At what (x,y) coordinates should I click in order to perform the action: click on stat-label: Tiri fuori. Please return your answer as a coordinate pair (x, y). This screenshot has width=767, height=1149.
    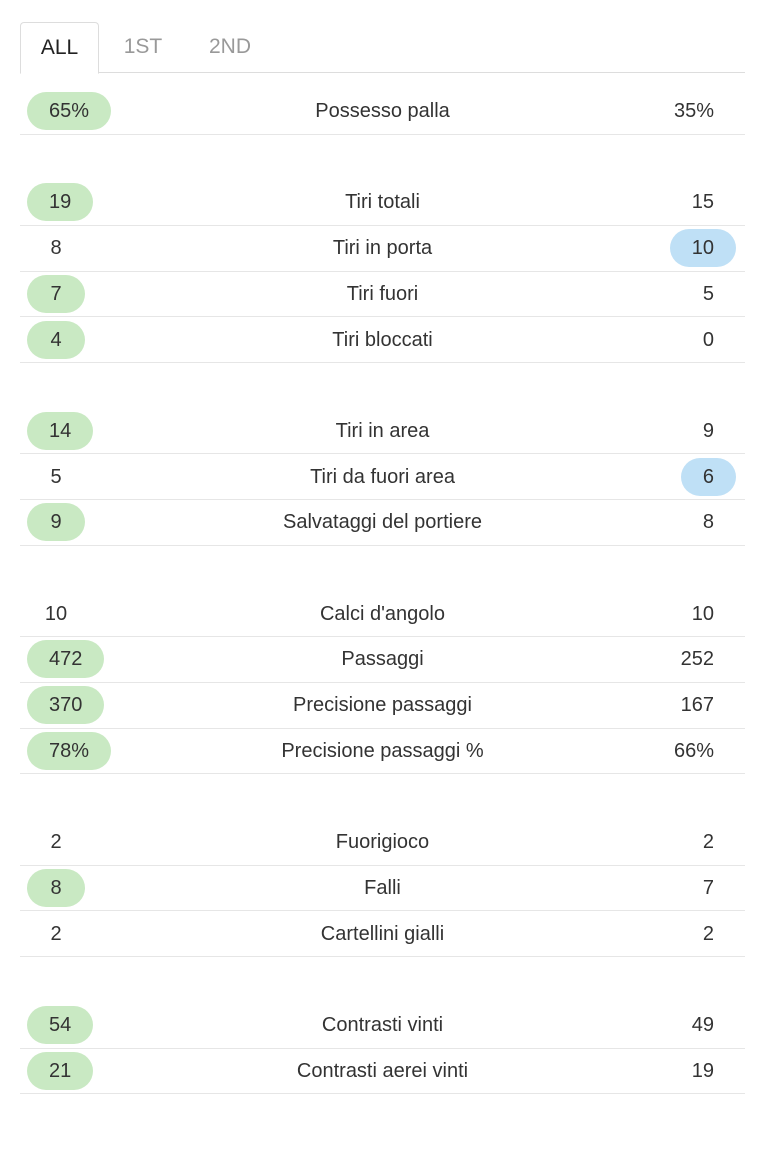
    Looking at the image, I should click on (382, 293).